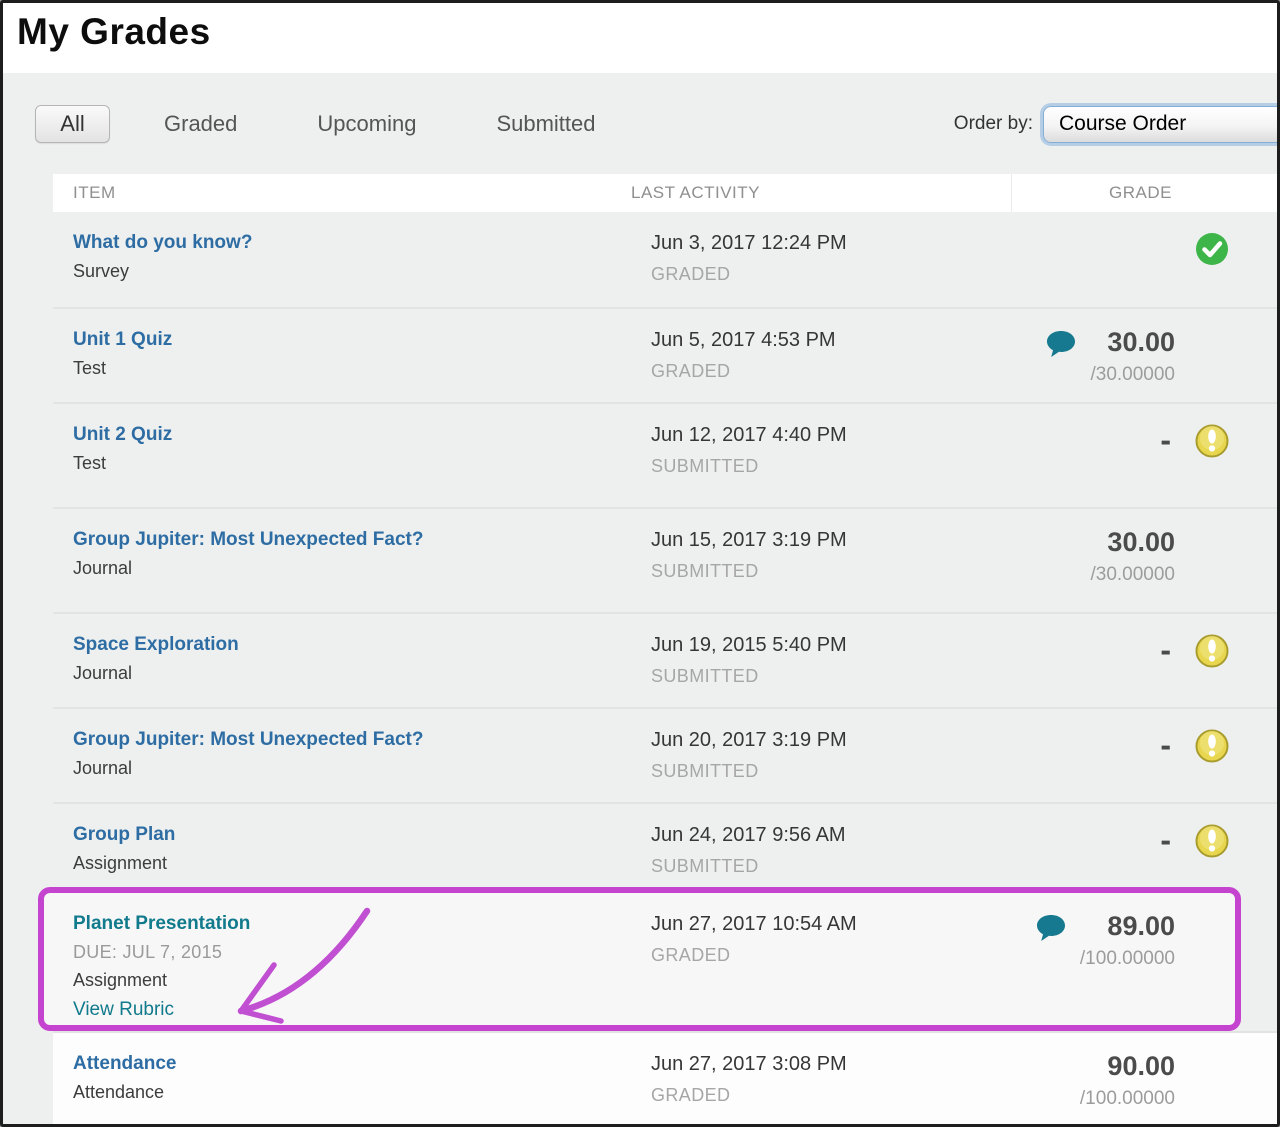  What do you see at coordinates (367, 123) in the screenshot?
I see `tab-upcoming: Upcoming` at bounding box center [367, 123].